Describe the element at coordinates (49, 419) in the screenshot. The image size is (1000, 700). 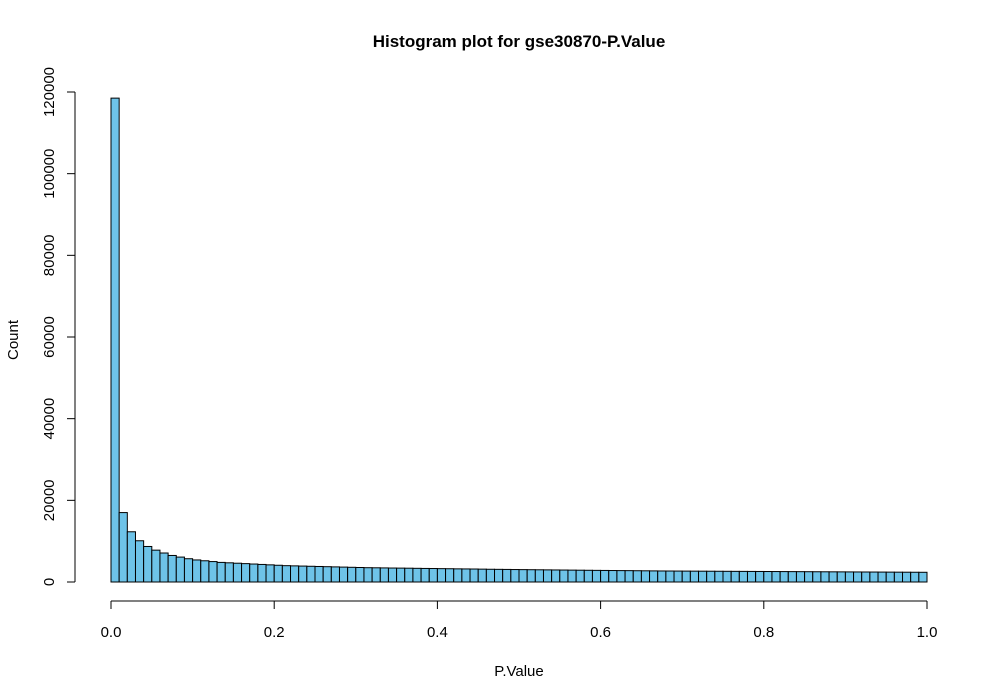
I see `y-tick-label: 40000` at that location.